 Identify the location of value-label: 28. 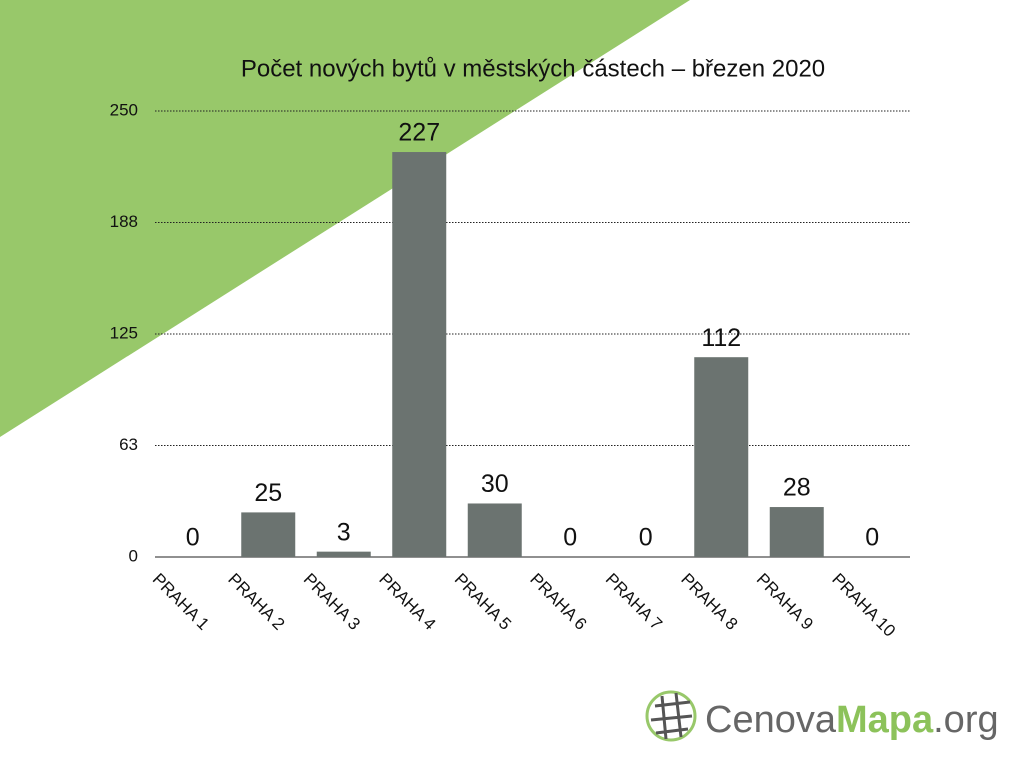
(797, 488).